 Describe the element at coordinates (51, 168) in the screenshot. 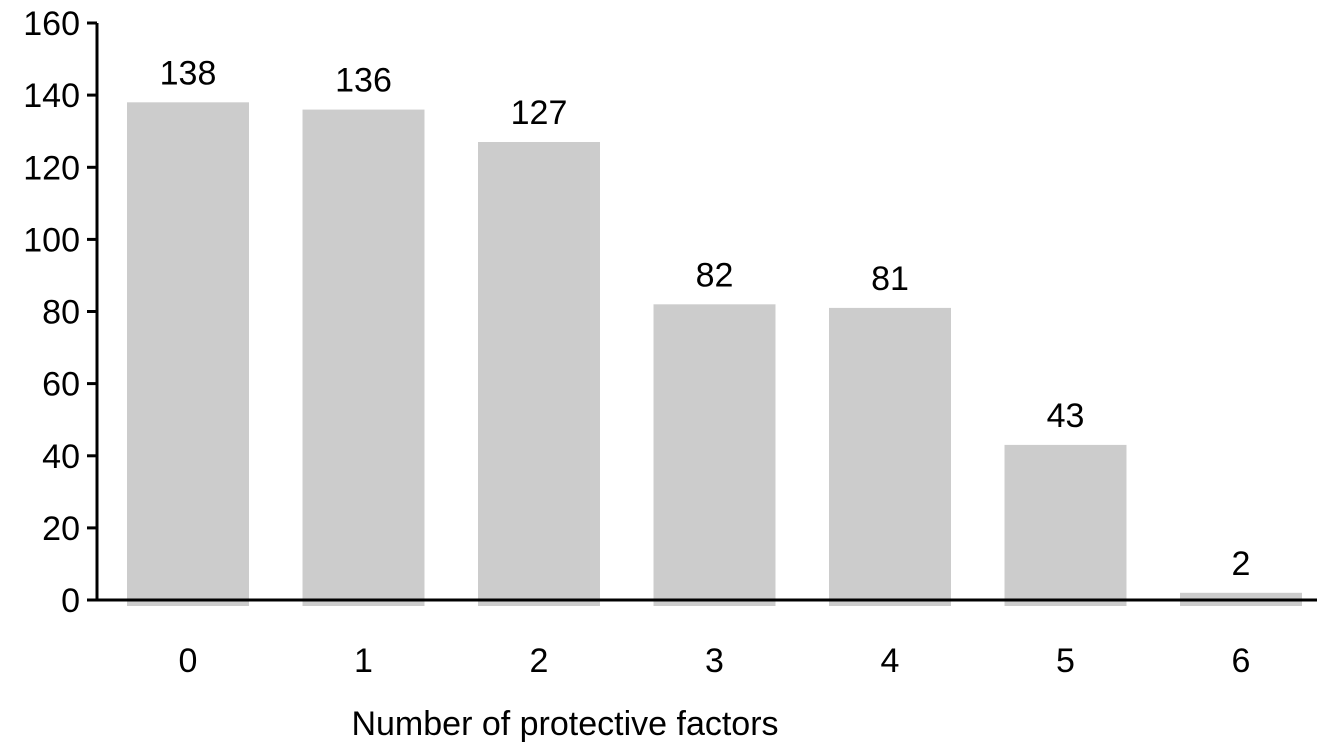

I see `y-tick-label-120: 120` at that location.